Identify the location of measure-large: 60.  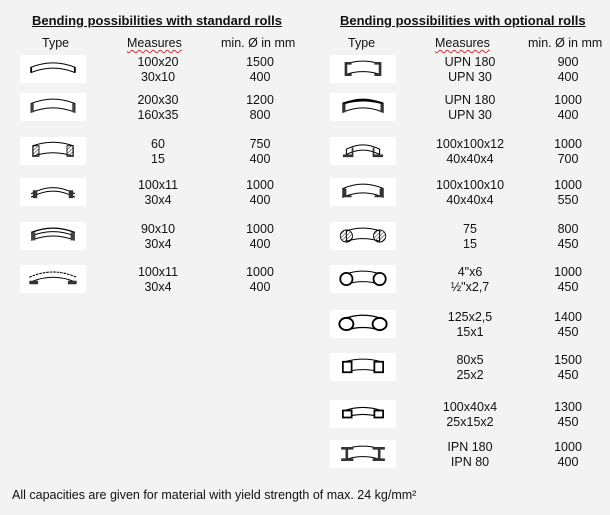
(158, 144).